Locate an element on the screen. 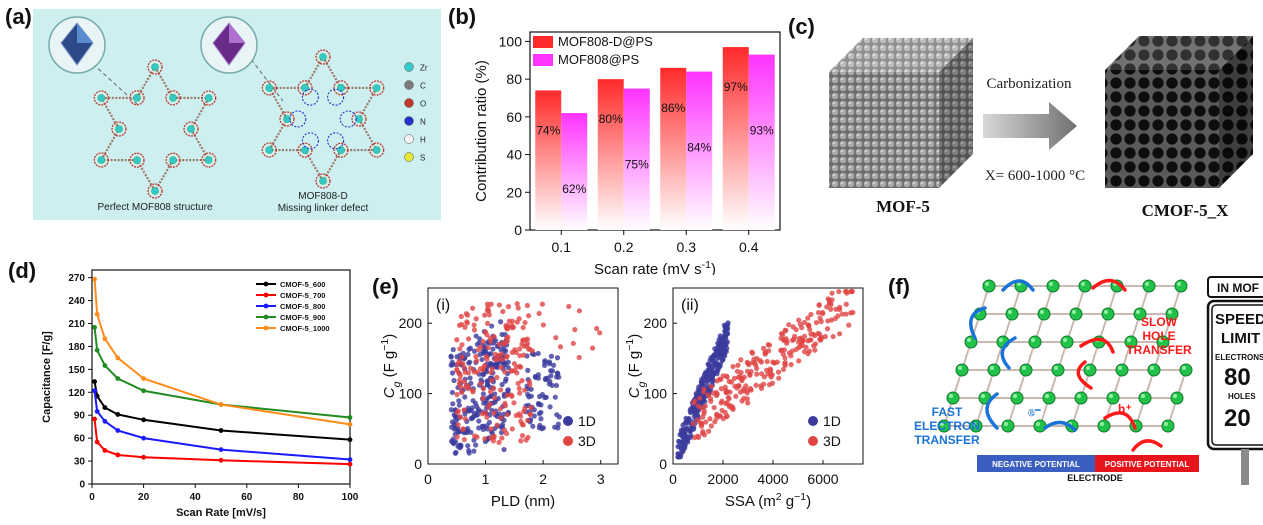  x-tick-label: 0.1 is located at coordinates (562, 247).